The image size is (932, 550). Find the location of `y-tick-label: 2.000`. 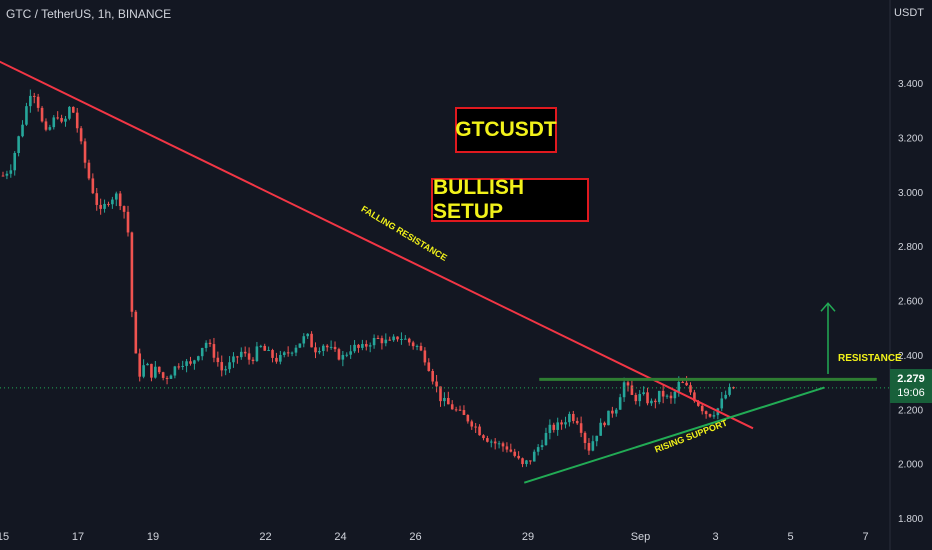

y-tick-label: 2.000 is located at coordinates (910, 465).